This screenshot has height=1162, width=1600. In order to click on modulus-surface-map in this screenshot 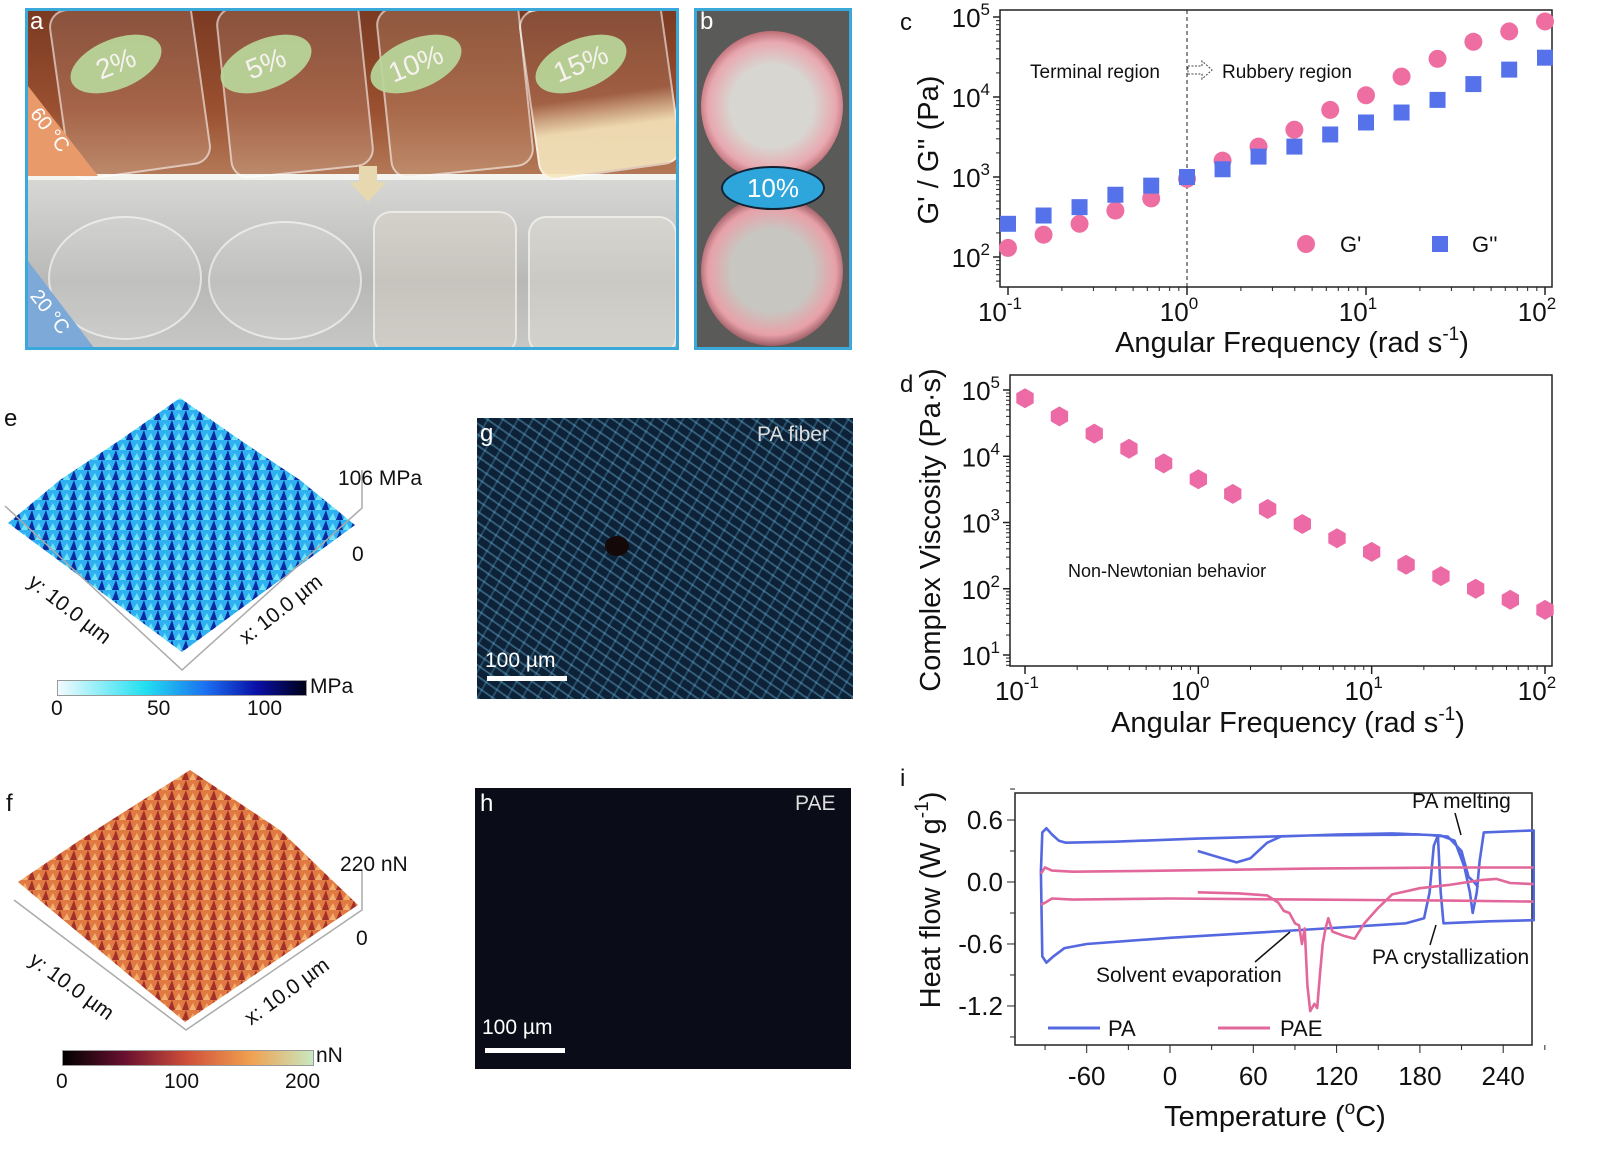, I will do `click(183, 535)`.